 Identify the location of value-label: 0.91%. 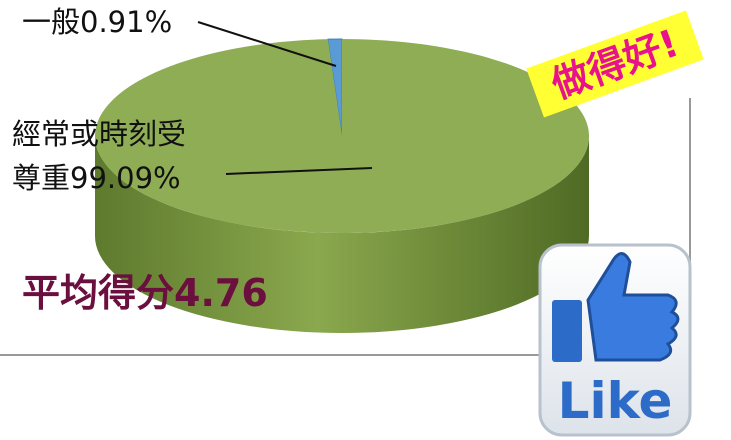
(126, 22).